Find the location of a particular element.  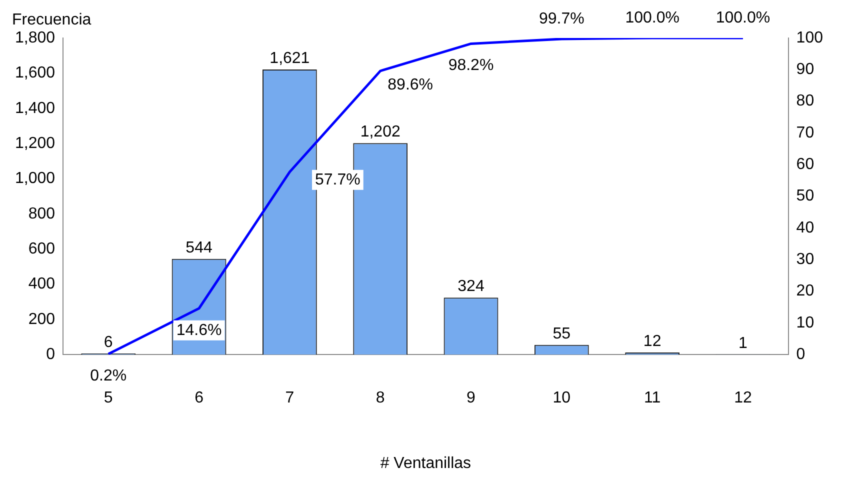

y-tick-label: 200 is located at coordinates (42, 319).